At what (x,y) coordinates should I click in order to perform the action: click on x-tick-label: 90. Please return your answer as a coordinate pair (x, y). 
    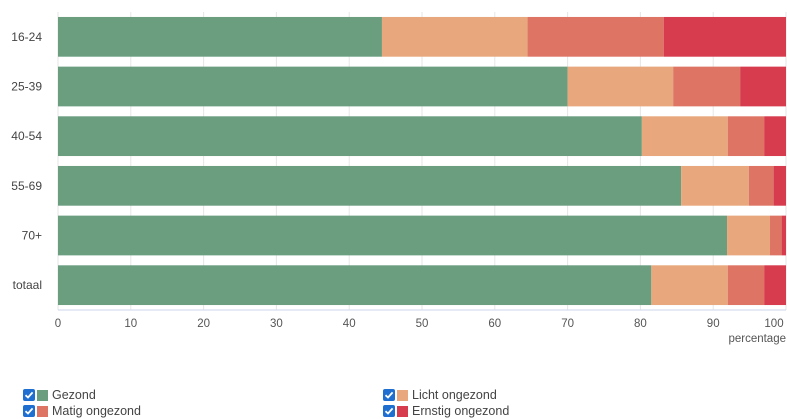
    Looking at the image, I should click on (713, 324).